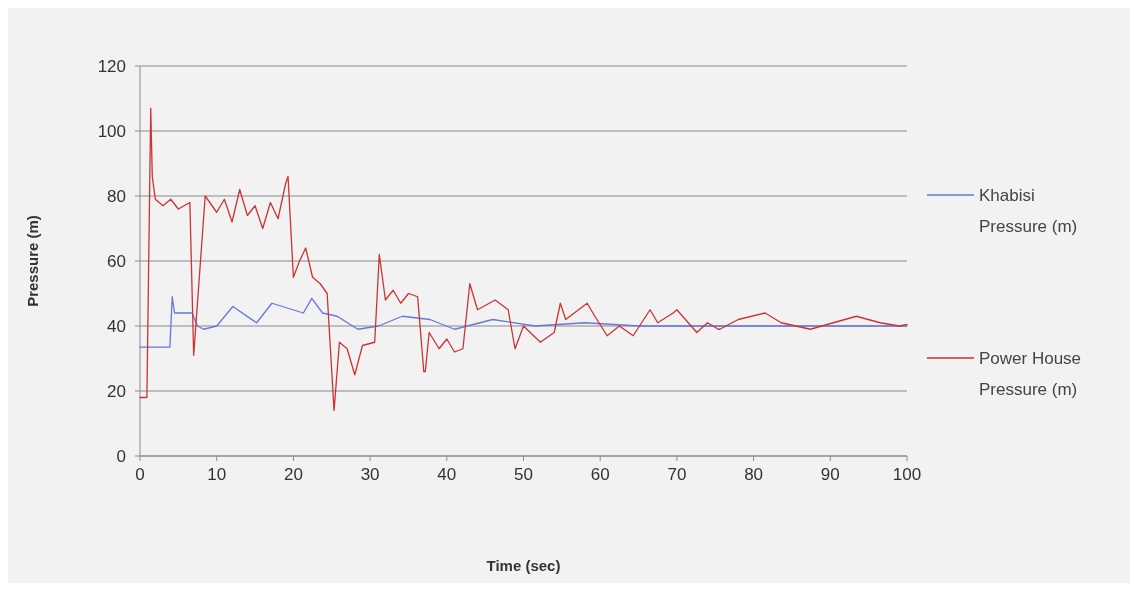 The width and height of the screenshot is (1138, 591). I want to click on x-tick-label: 10, so click(217, 474).